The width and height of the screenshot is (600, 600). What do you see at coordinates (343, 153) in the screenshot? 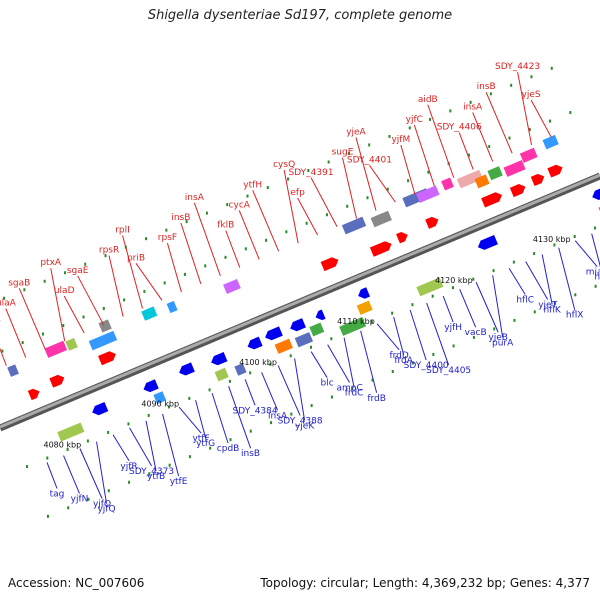
I see `top-gene-label: sugE` at bounding box center [343, 153].